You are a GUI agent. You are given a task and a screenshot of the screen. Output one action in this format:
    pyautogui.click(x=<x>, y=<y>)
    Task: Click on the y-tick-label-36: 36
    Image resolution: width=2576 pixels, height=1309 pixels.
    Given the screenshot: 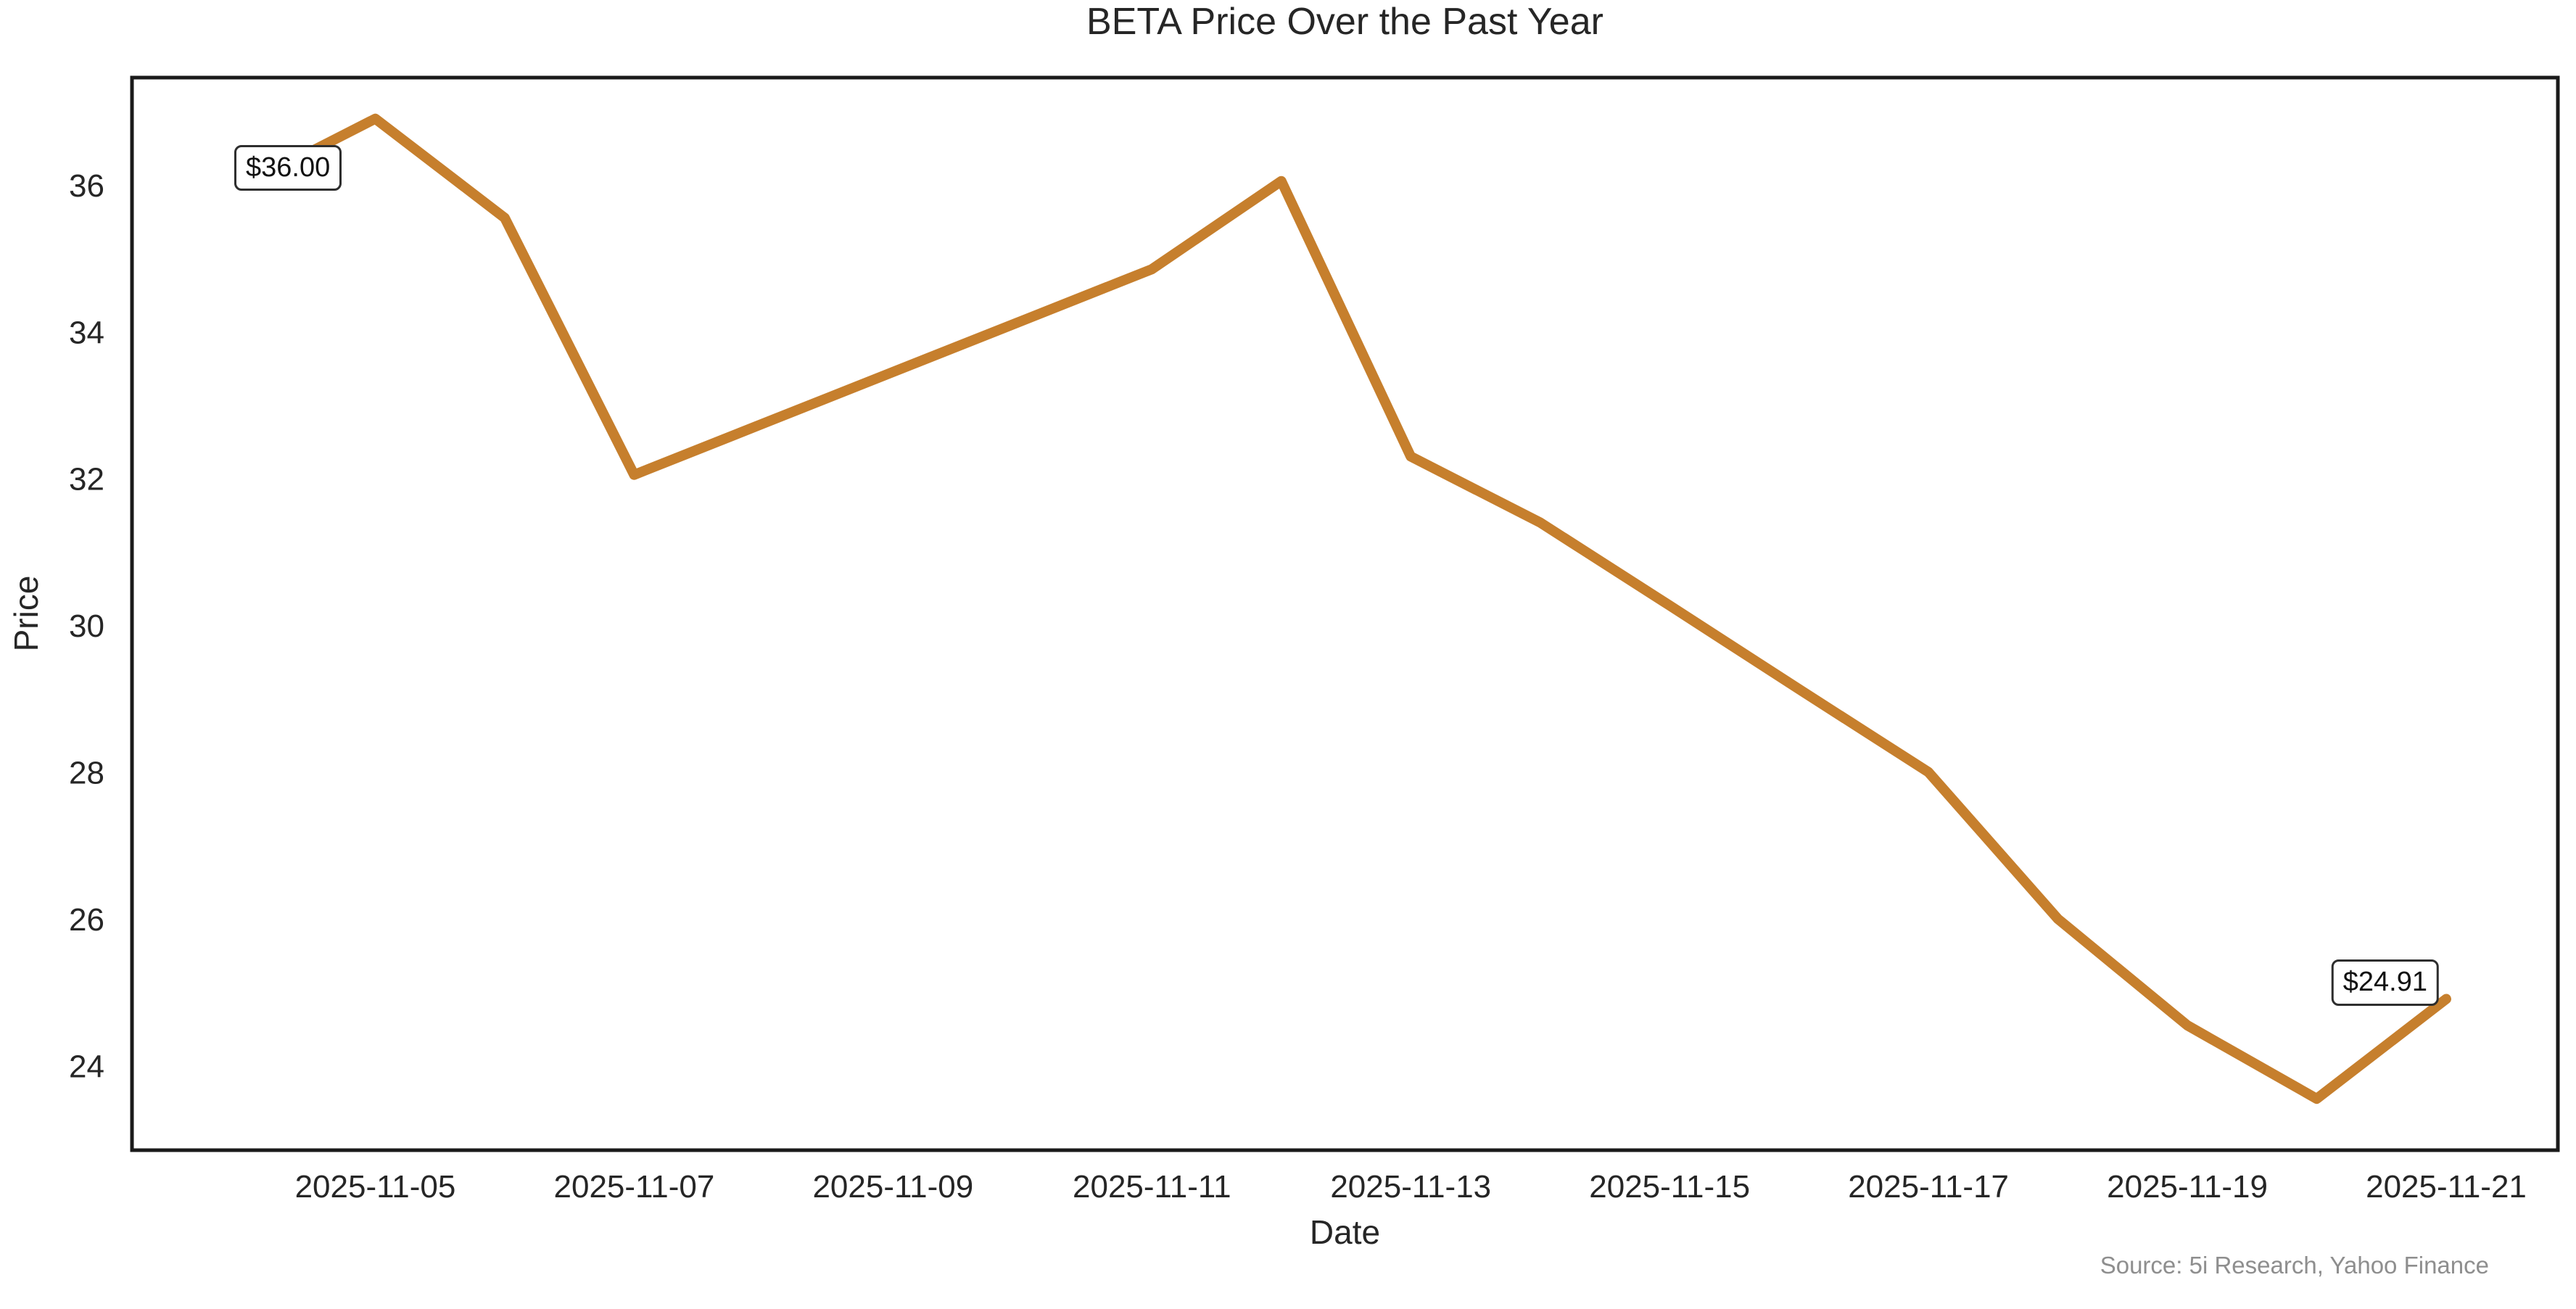 What is the action you would take?
    pyautogui.click(x=86, y=186)
    